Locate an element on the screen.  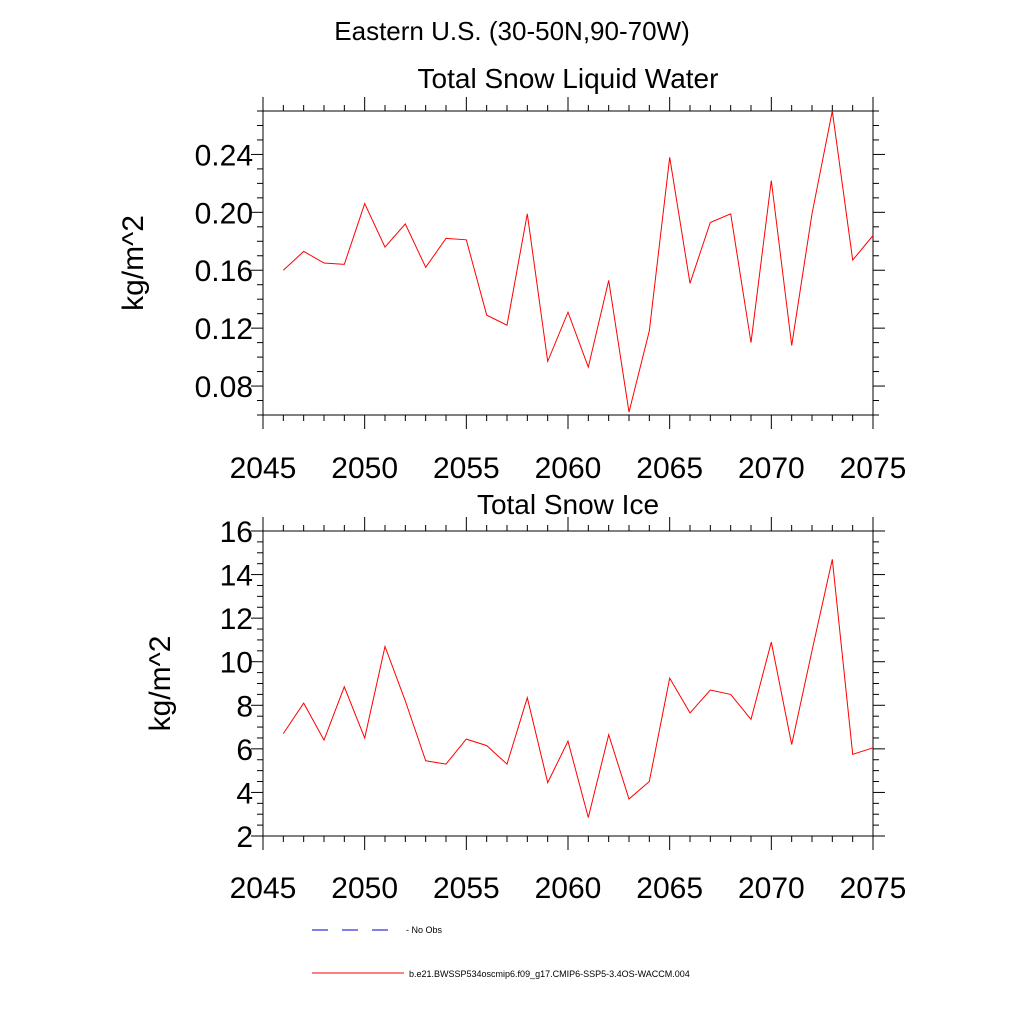
y-tick-label: 0.20 is located at coordinates (224, 213).